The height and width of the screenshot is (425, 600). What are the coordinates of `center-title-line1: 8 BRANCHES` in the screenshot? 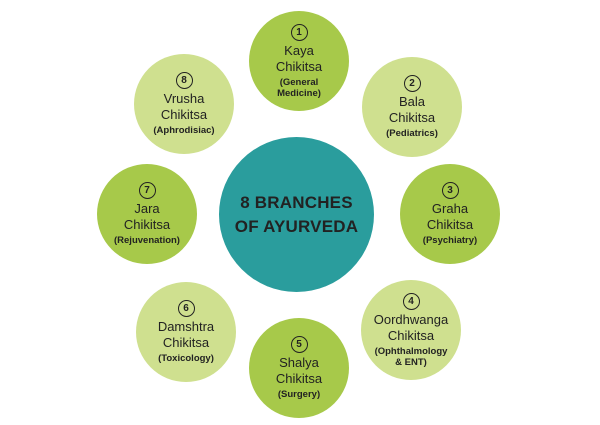 It's located at (296, 202).